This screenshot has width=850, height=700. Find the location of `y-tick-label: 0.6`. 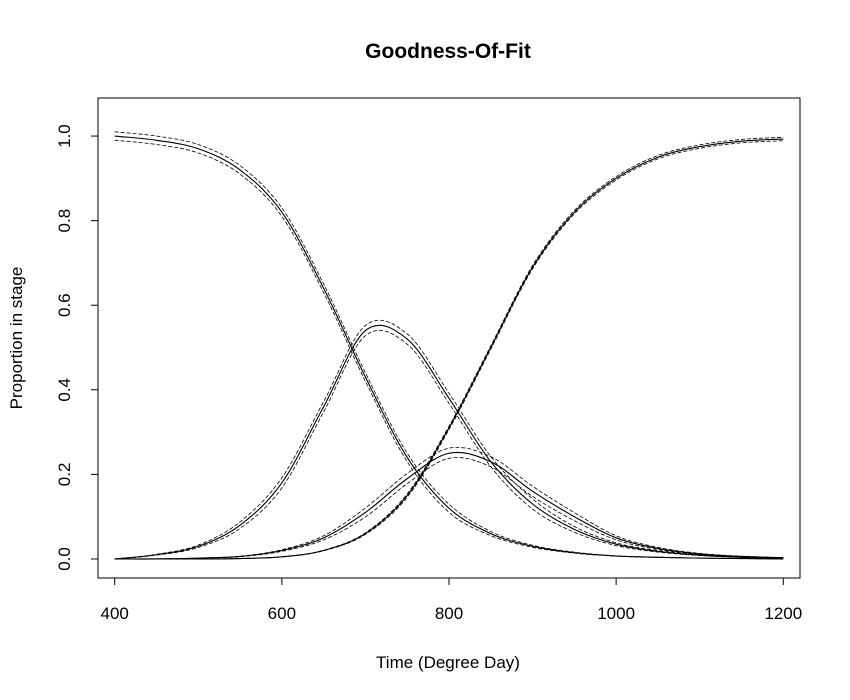

y-tick-label: 0.6 is located at coordinates (64, 305).